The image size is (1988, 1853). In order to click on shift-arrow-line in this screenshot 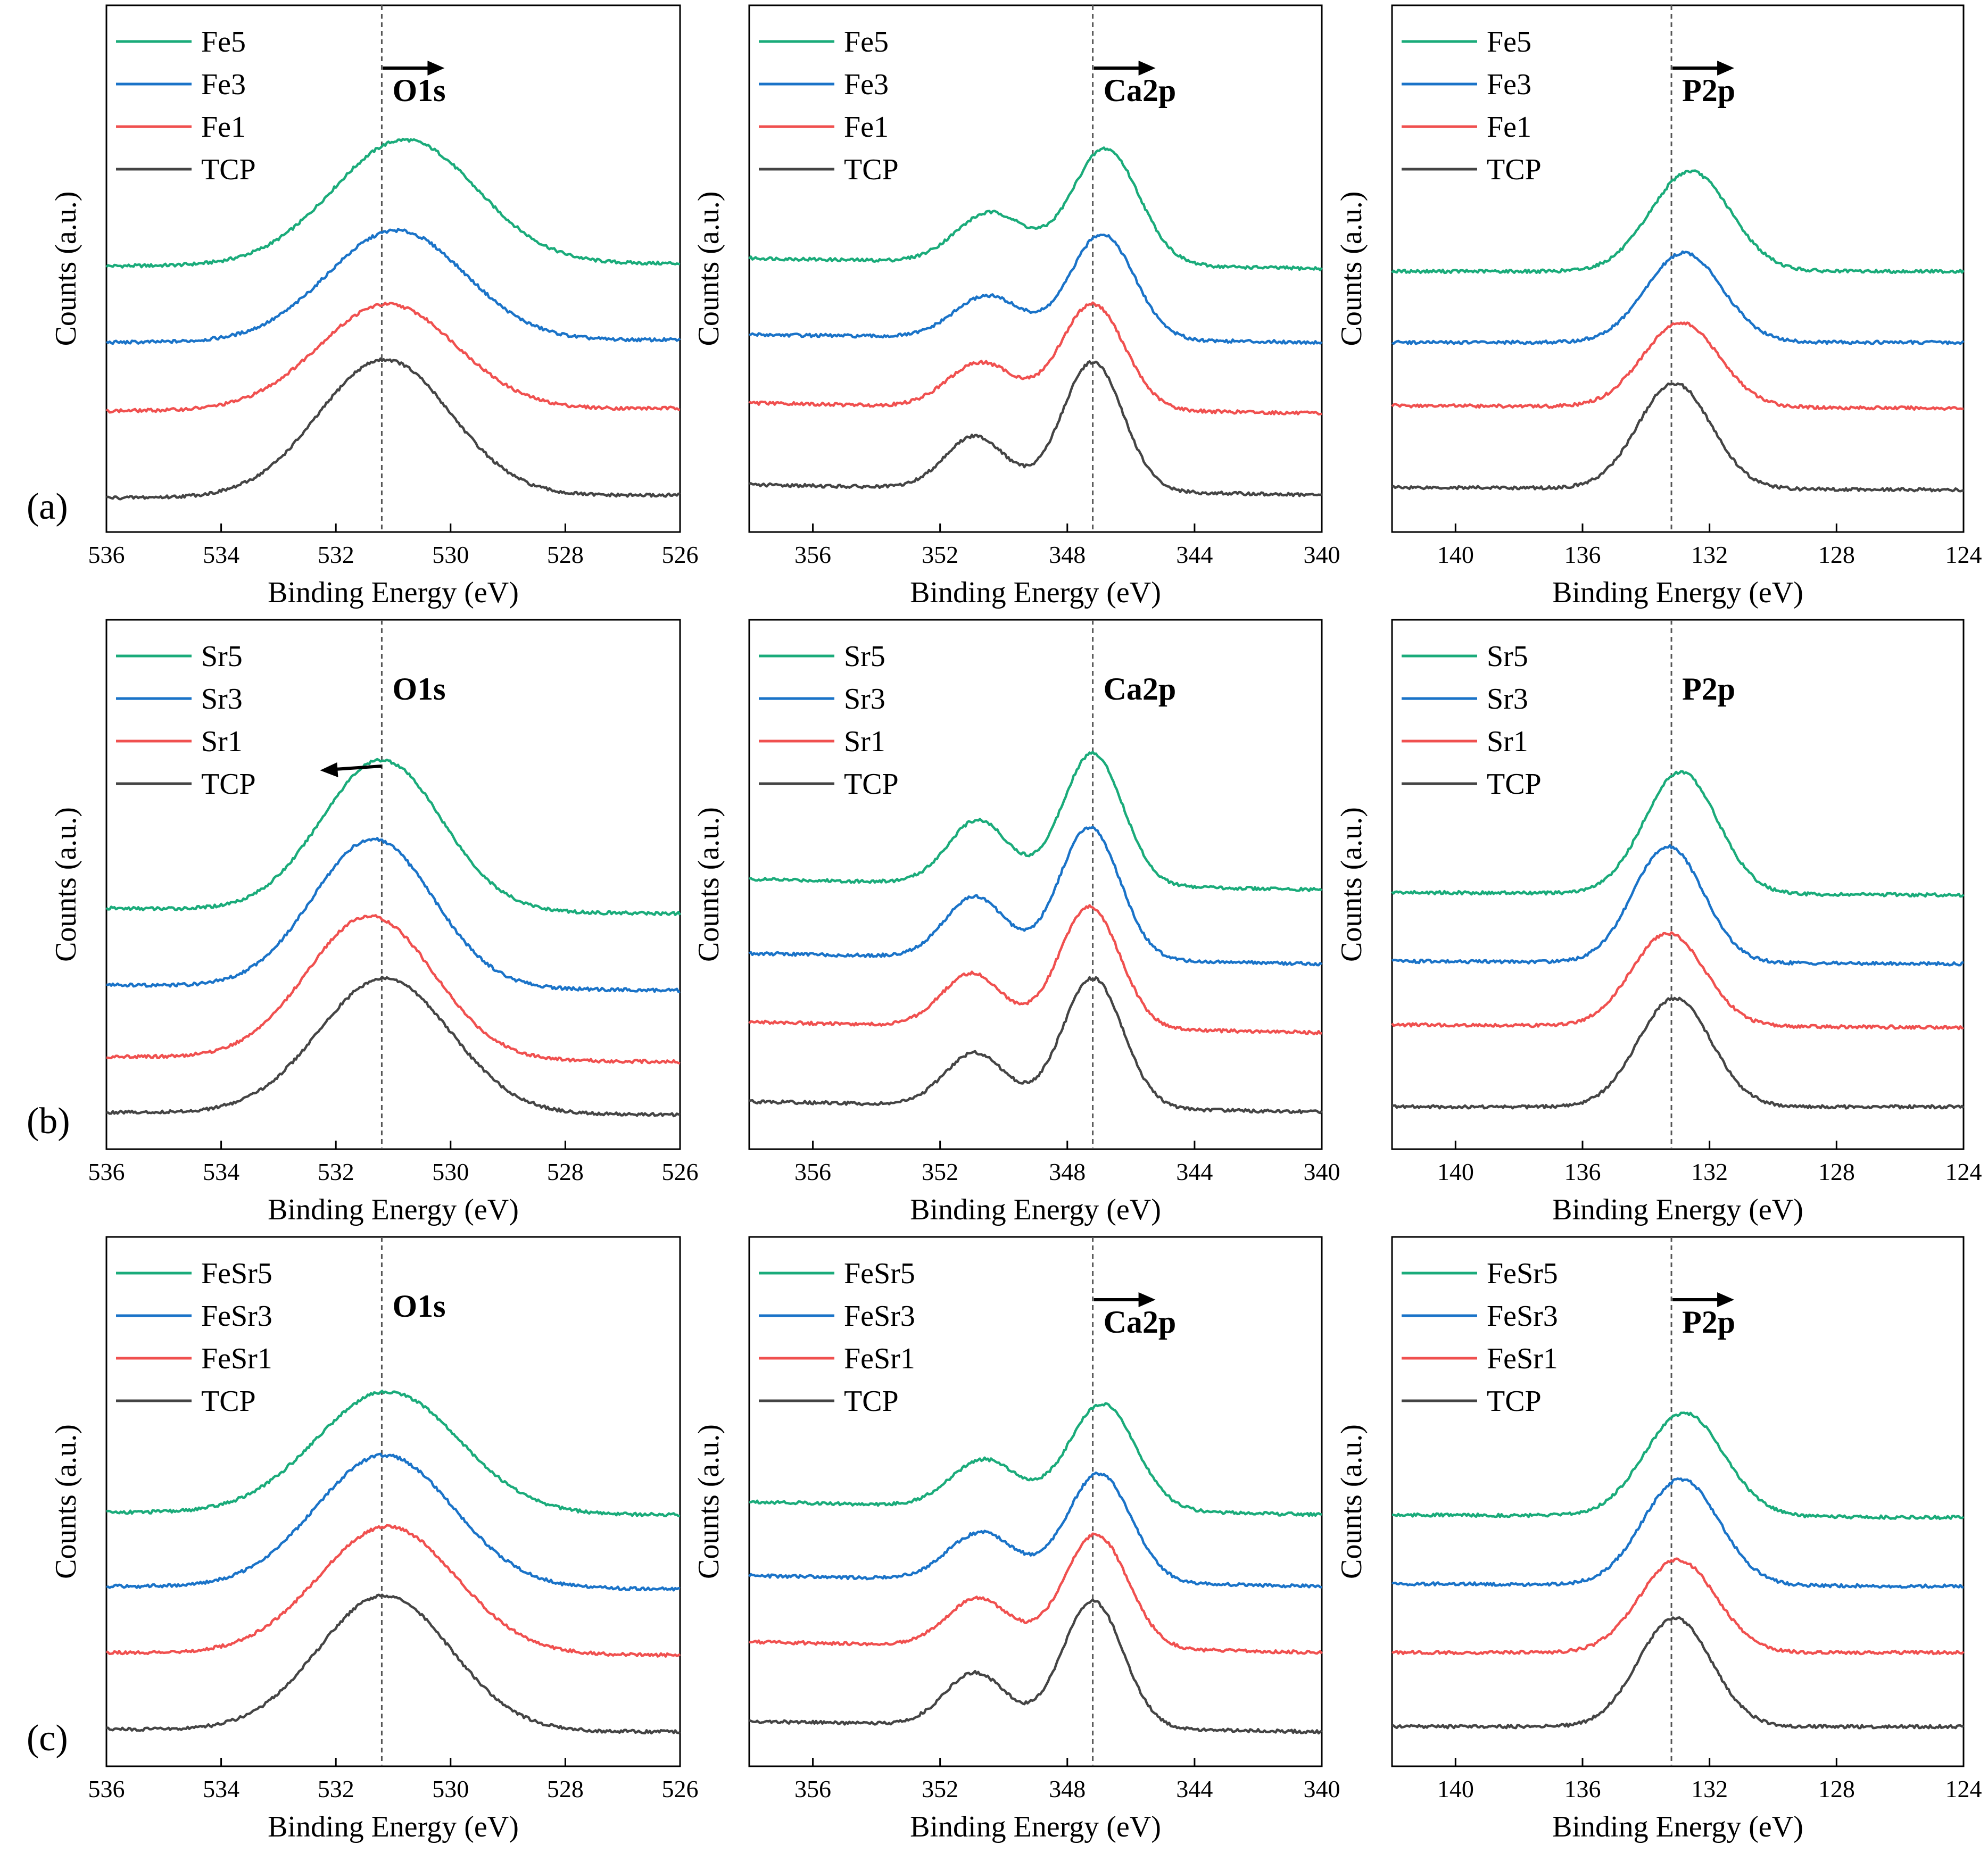, I will do `click(358, 768)`.